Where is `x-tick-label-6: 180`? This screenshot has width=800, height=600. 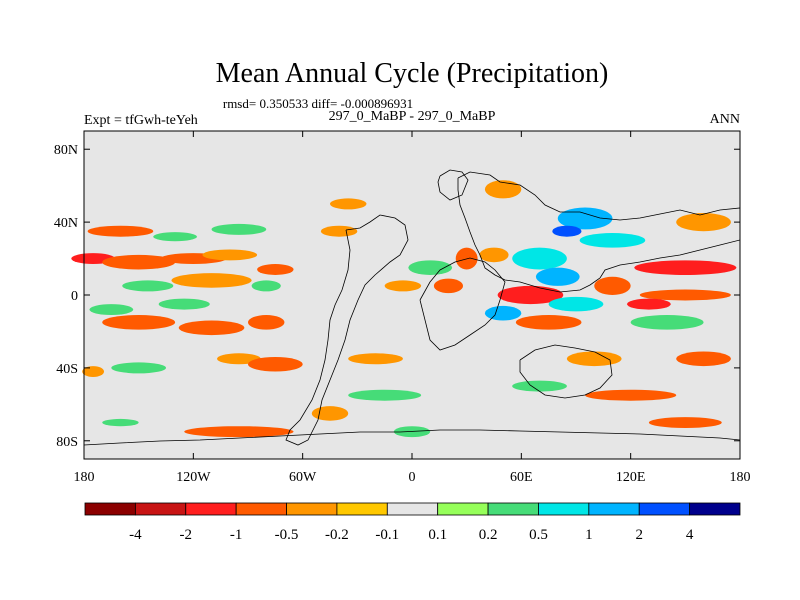
x-tick-label-6: 180 is located at coordinates (740, 477).